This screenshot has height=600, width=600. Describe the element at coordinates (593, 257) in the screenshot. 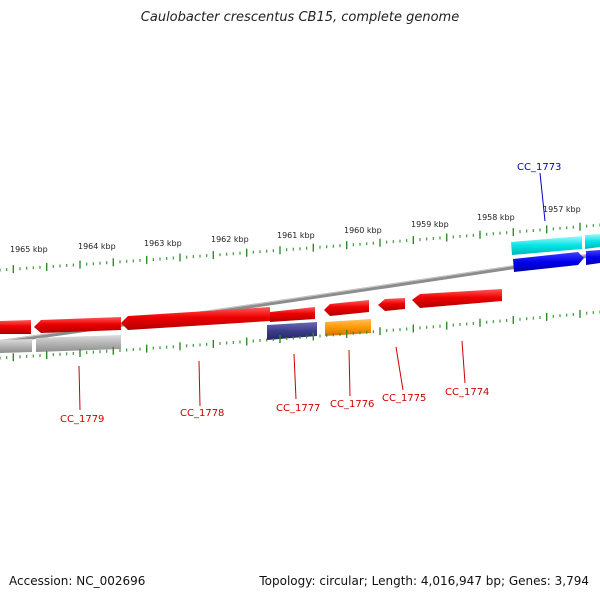

I see `gene-cc-1773-cds-ext` at that location.